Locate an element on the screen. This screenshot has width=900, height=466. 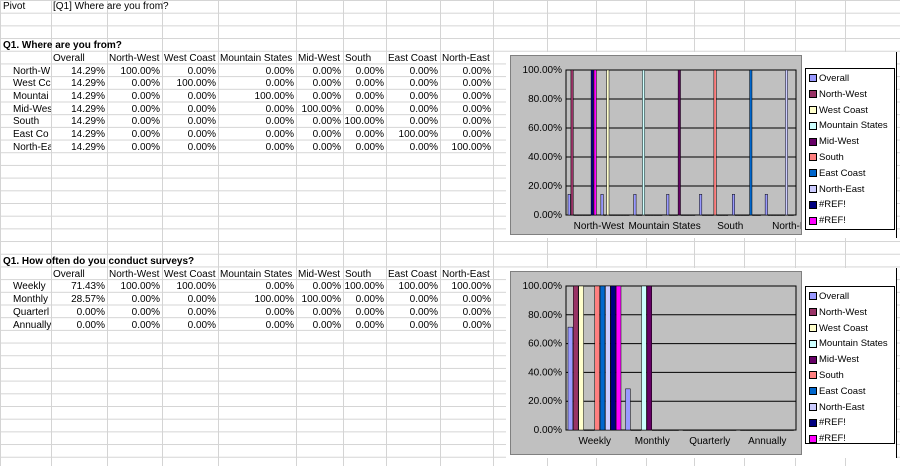
table-title: Q1. Where are you from? is located at coordinates (62, 46).